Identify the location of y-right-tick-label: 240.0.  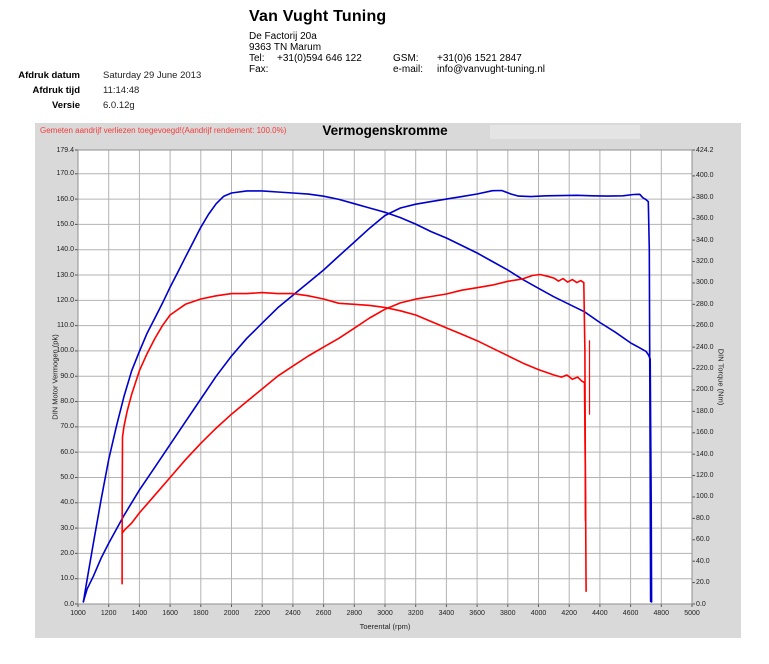
(705, 347).